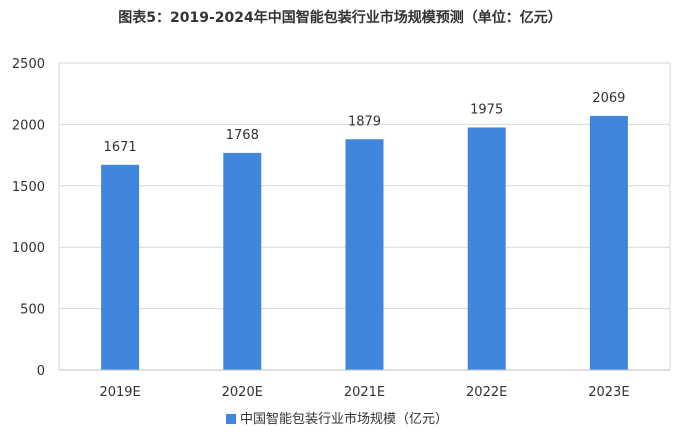 Image resolution: width=681 pixels, height=445 pixels. I want to click on x-tick-label: 2023E, so click(608, 392).